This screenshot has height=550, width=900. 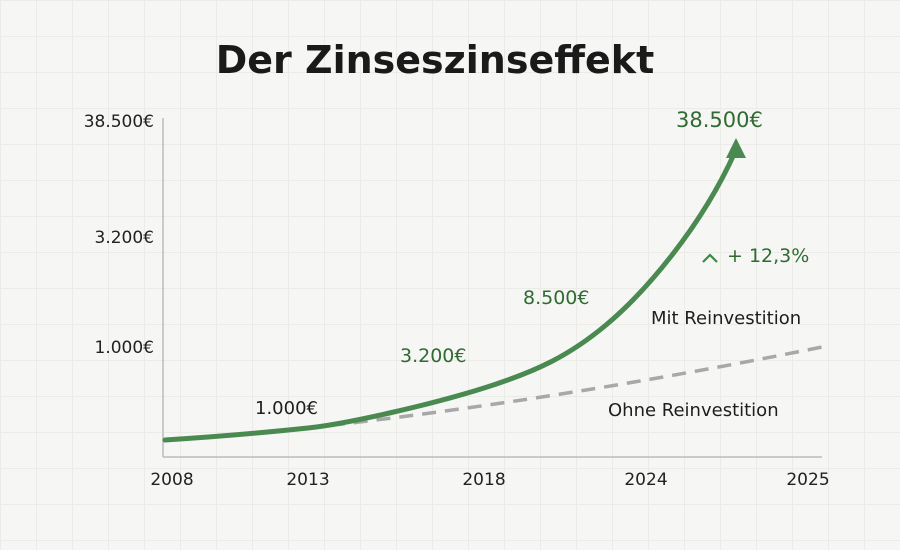 I want to click on series-label-ohne: Ohne Reinvestition, so click(x=693, y=410).